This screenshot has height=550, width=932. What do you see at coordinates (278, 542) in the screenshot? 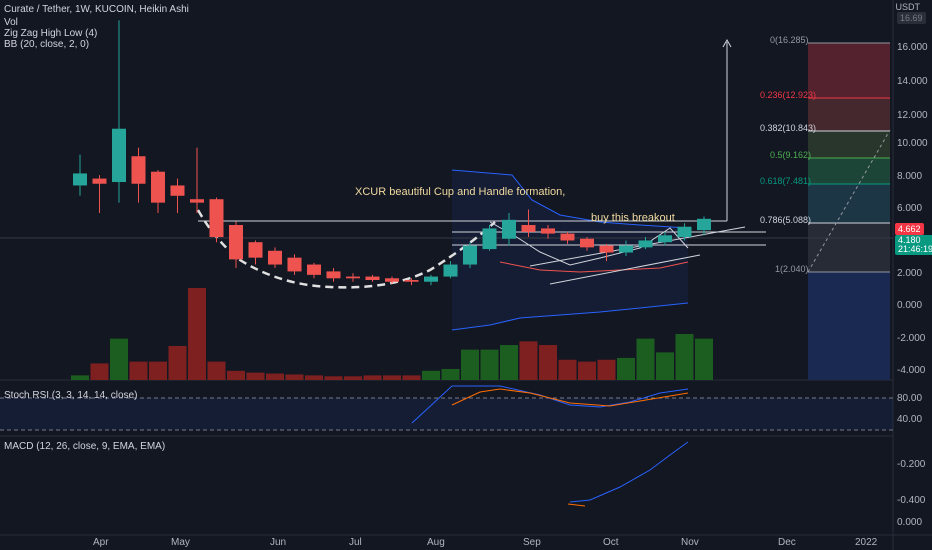
I see `time-tick: Jun` at bounding box center [278, 542].